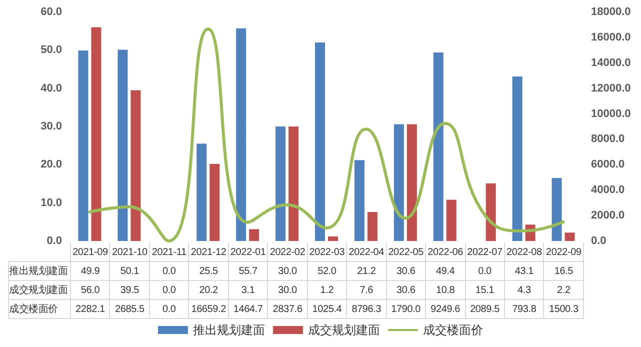 The image size is (641, 347). Describe the element at coordinates (446, 252) in the screenshot. I see `x-tick-label: 2022-06` at that location.